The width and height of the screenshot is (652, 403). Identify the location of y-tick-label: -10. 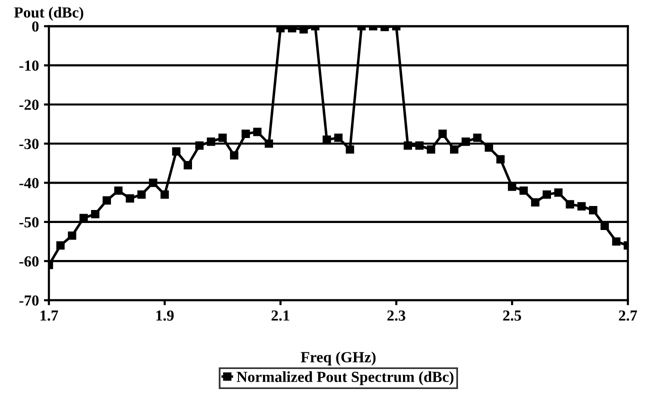
(29, 65).